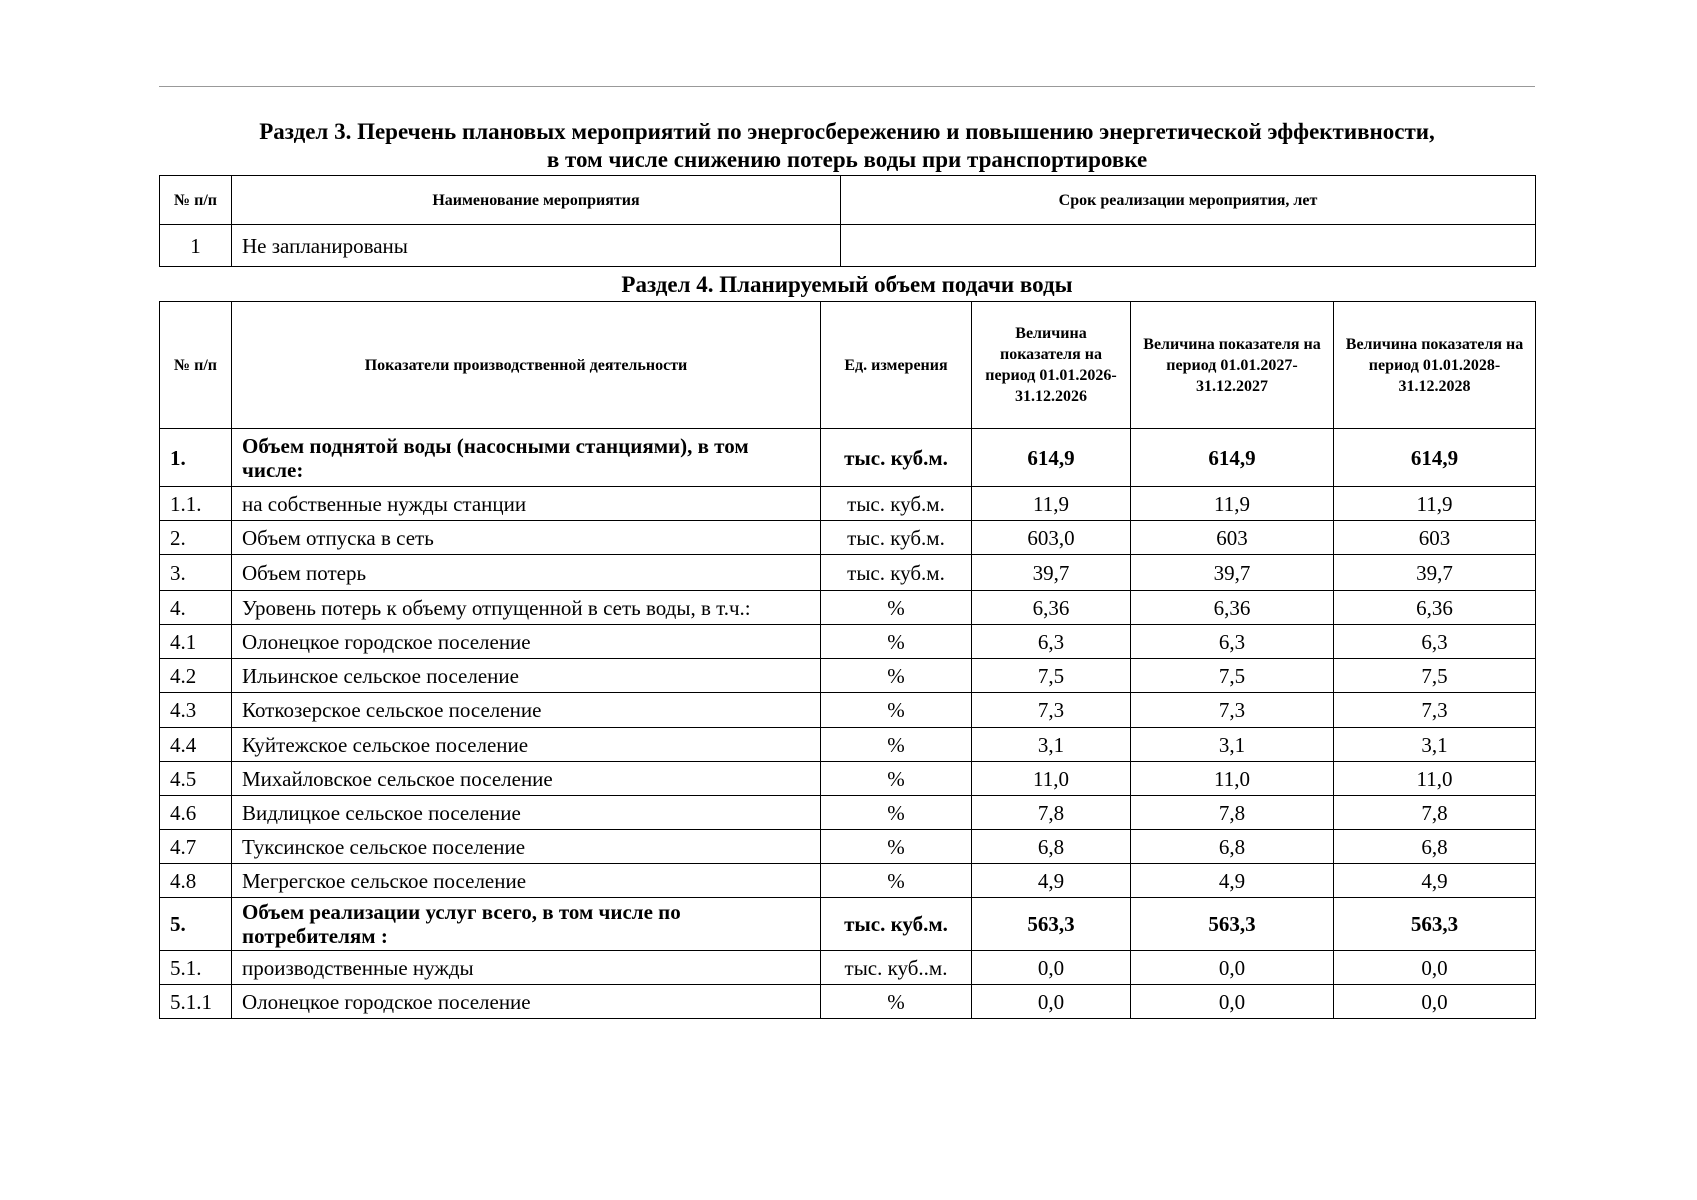 Image resolution: width=1697 pixels, height=1200 pixels. I want to click on table-cell: 4.6, so click(195, 812).